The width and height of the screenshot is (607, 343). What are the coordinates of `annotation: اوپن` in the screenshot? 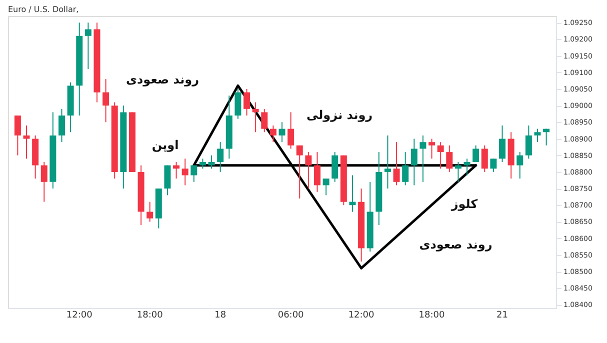 It's located at (165, 145).